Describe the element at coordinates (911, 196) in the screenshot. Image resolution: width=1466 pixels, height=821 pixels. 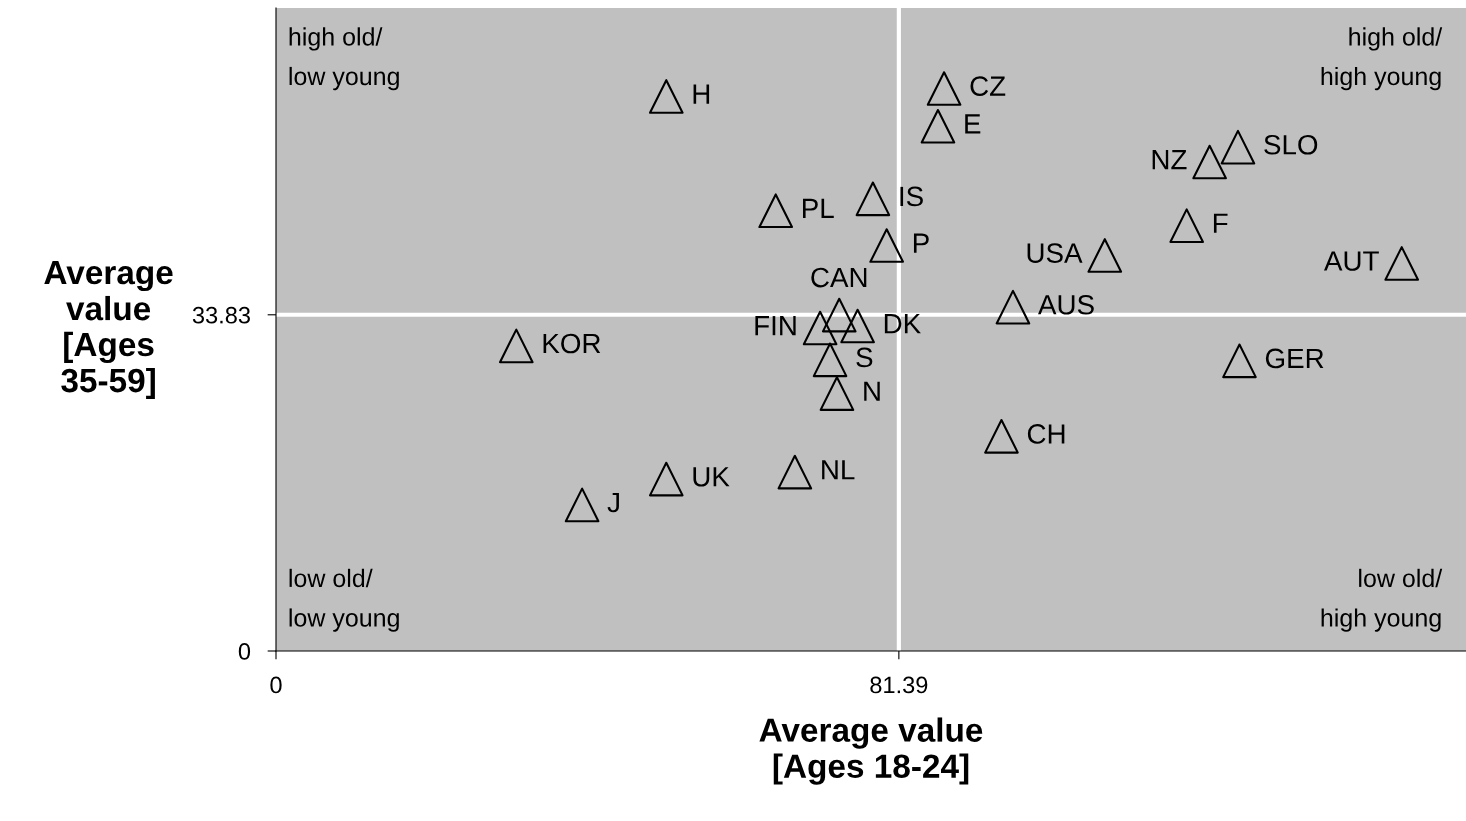
I see `series-label: IS` at that location.